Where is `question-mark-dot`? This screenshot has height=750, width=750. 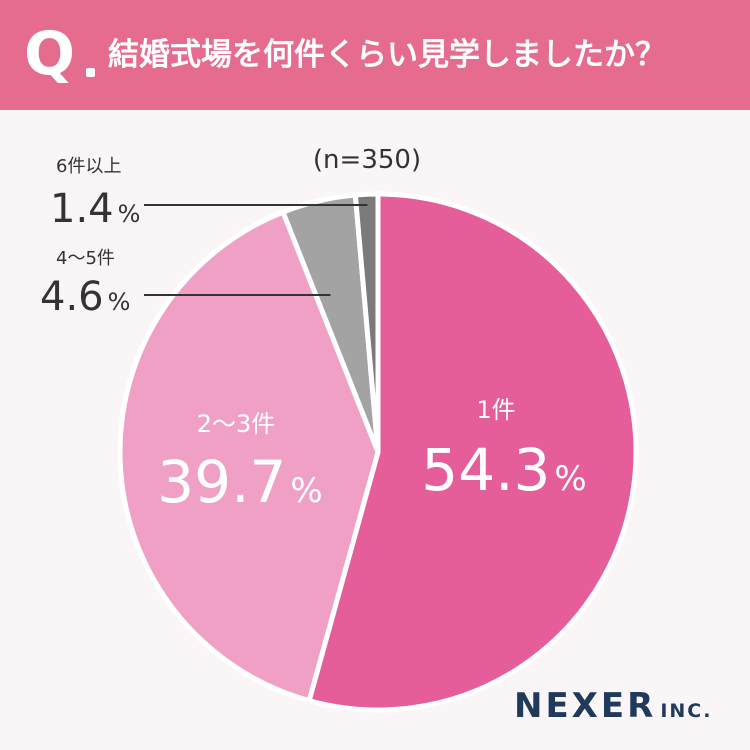 question-mark-dot is located at coordinates (90, 72).